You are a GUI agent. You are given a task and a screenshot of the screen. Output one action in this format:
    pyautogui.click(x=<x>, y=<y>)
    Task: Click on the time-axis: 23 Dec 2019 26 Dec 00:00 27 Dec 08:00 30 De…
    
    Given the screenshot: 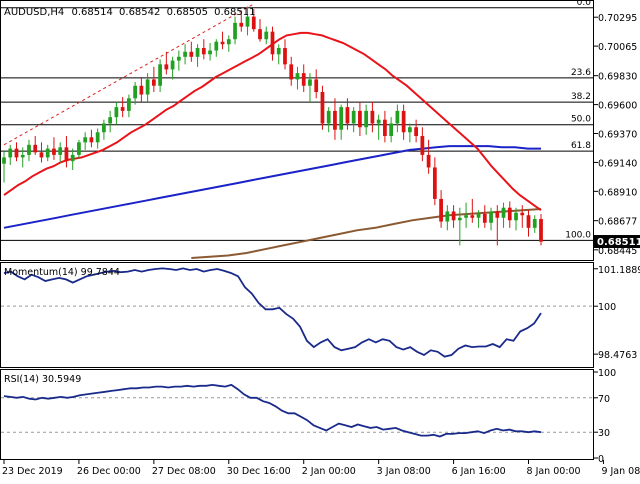 What is the action you would take?
    pyautogui.click(x=321, y=468)
    